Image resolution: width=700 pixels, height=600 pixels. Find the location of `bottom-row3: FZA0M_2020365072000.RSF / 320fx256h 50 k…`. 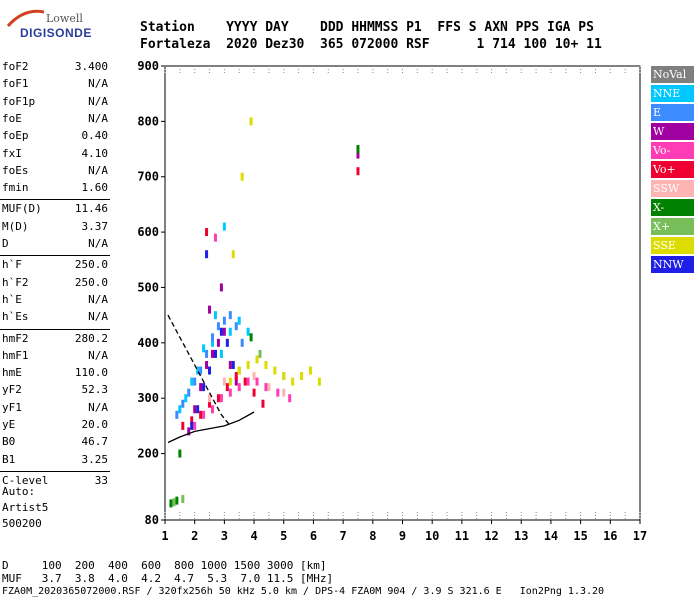

bottom-row3: FZA0M_2020365072000.RSF / 320fx256h 50 k… is located at coordinates (303, 591).